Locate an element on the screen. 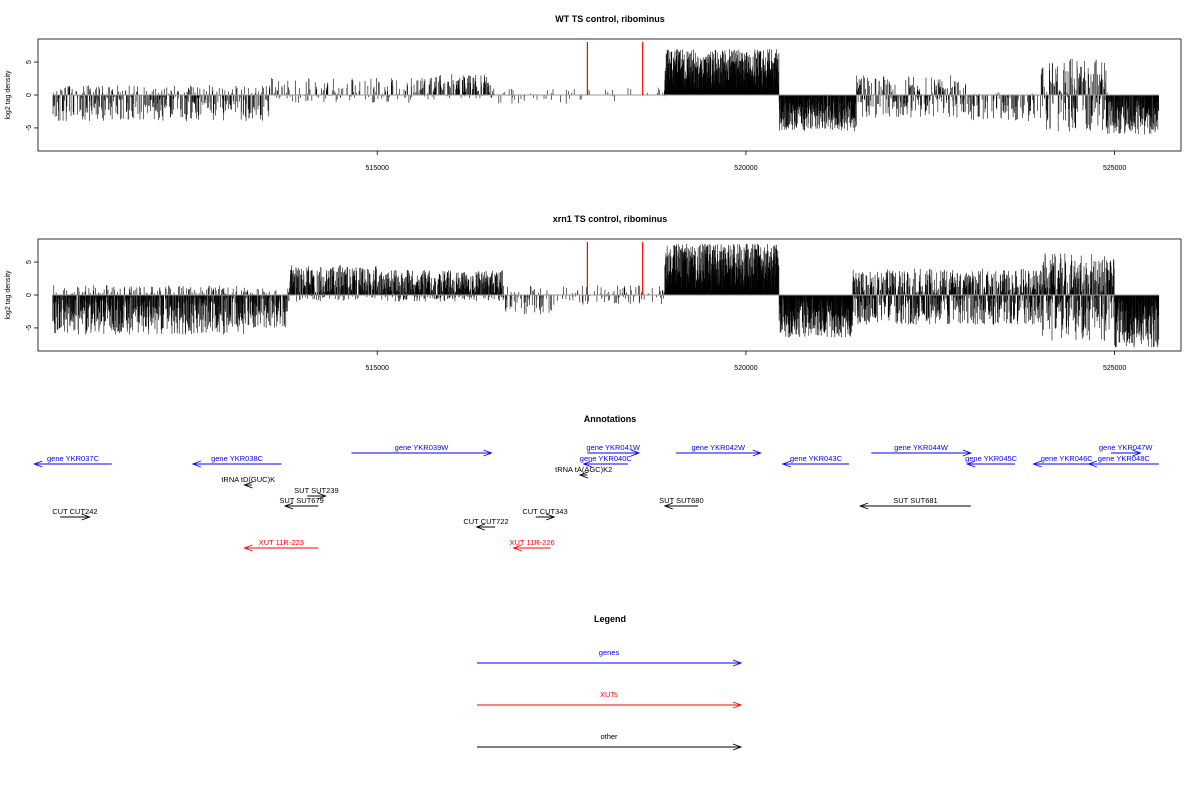 Image resolution: width=1200 pixels, height=800 pixels. x-tick-label: 515000 is located at coordinates (377, 168).